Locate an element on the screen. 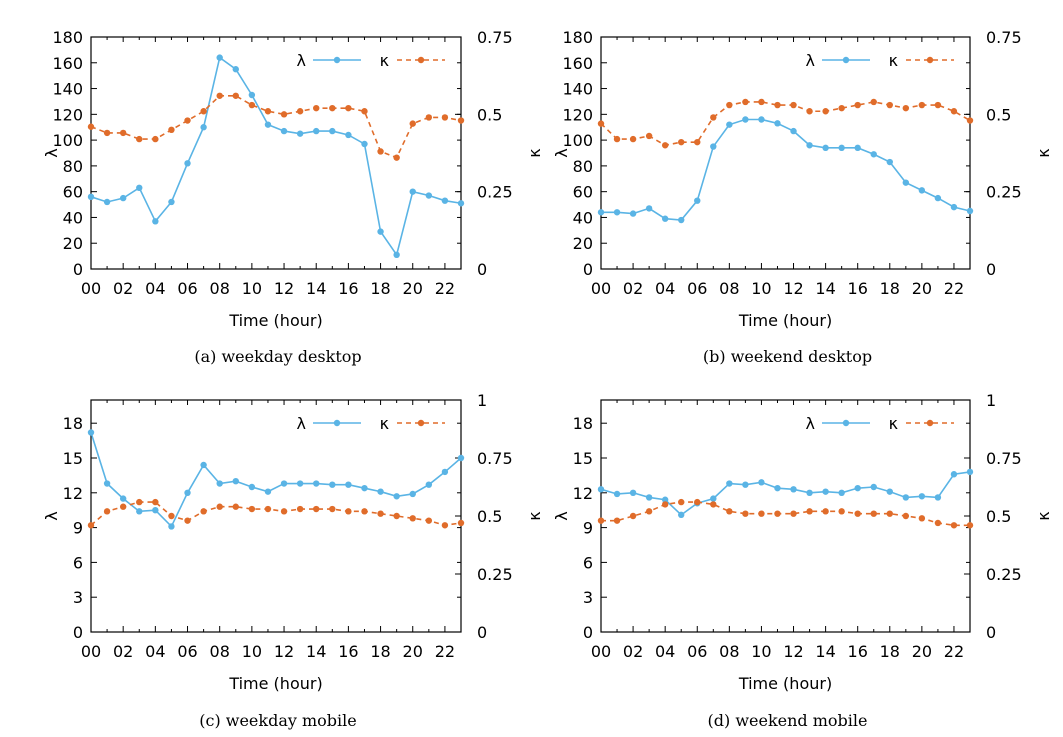 Image resolution: width=1063 pixels, height=737 pixels. y-tick-label: 3 is located at coordinates (78, 597).